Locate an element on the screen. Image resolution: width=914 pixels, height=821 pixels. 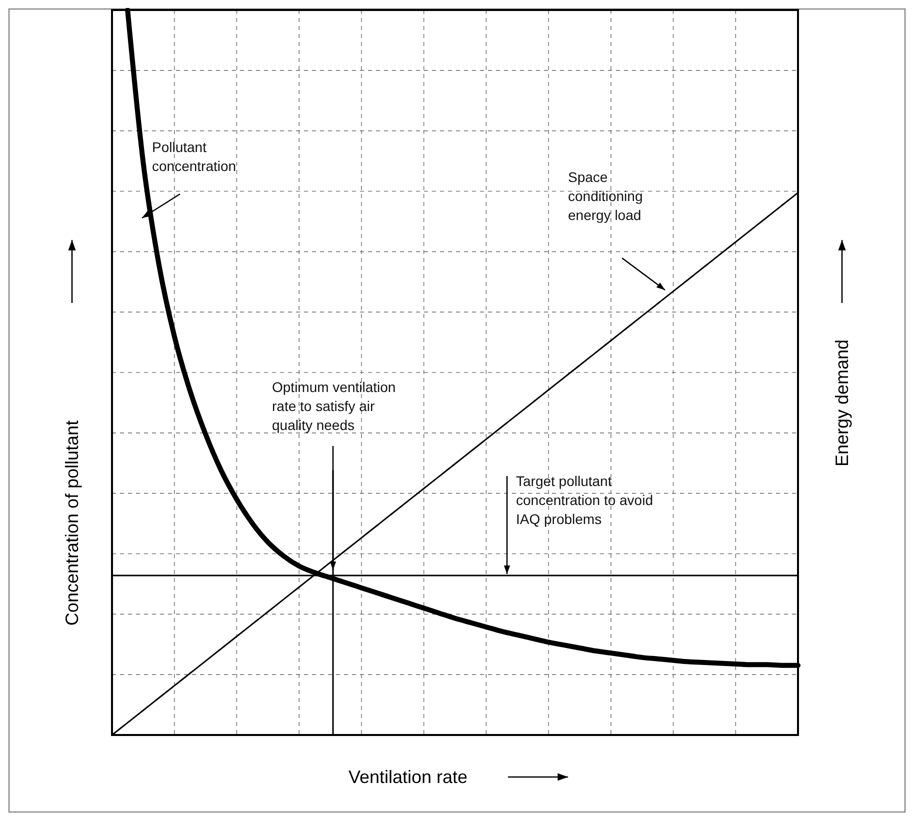
annotation: Pollutant concentration is located at coordinates (194, 156).